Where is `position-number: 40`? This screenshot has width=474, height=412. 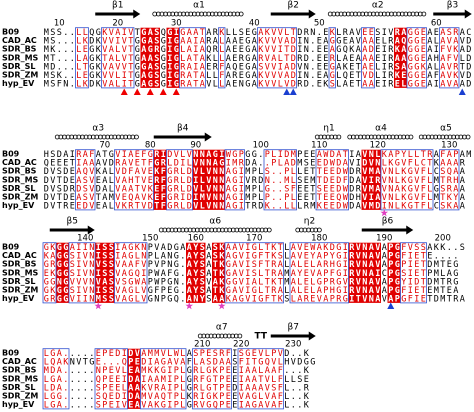
position-number: 40 is located at coordinates (254, 24).